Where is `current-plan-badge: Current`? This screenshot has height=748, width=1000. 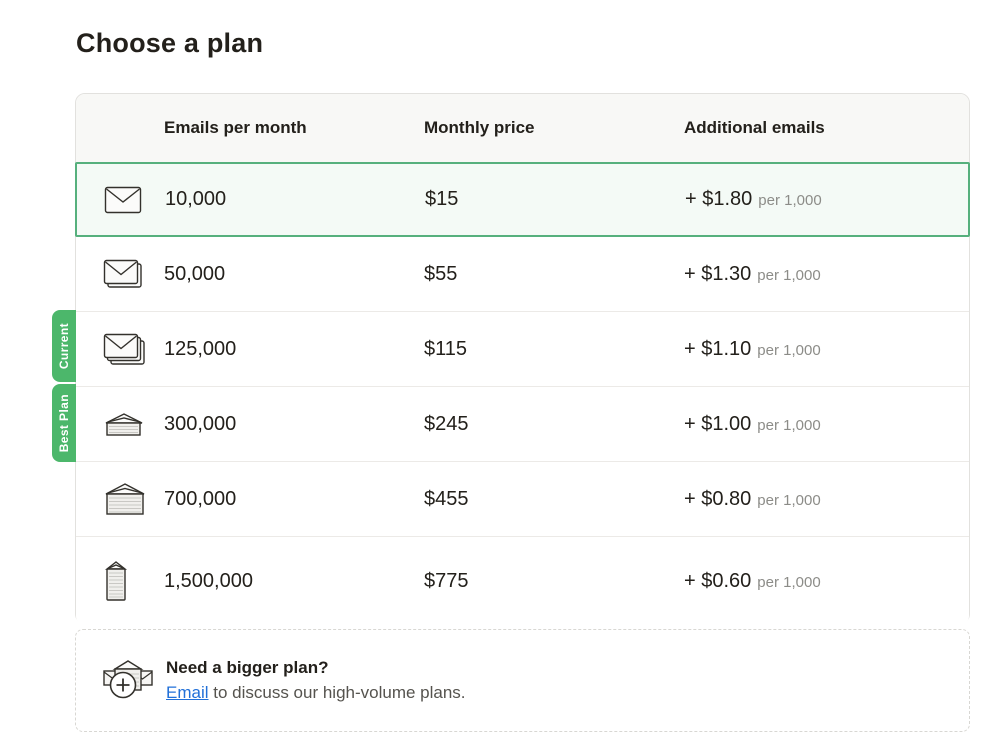 current-plan-badge: Current is located at coordinates (64, 346).